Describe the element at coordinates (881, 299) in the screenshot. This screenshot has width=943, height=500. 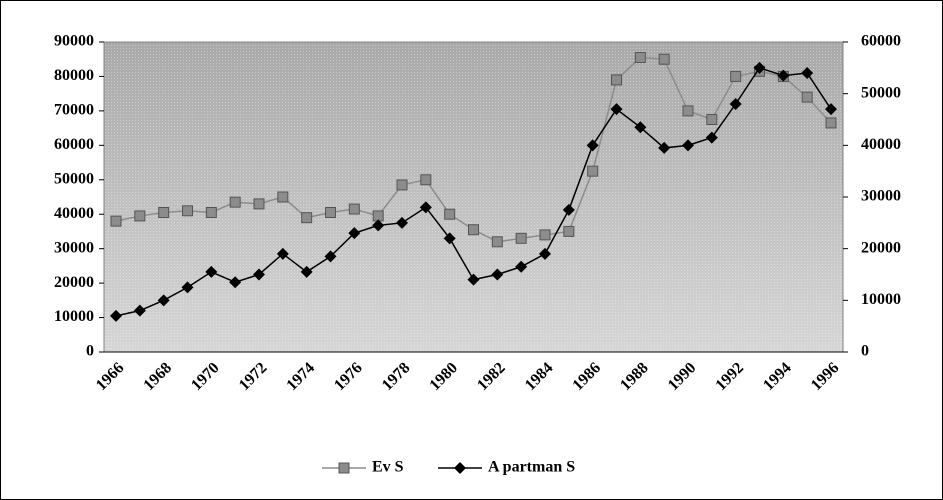
I see `y2-tick-label: 10000` at that location.